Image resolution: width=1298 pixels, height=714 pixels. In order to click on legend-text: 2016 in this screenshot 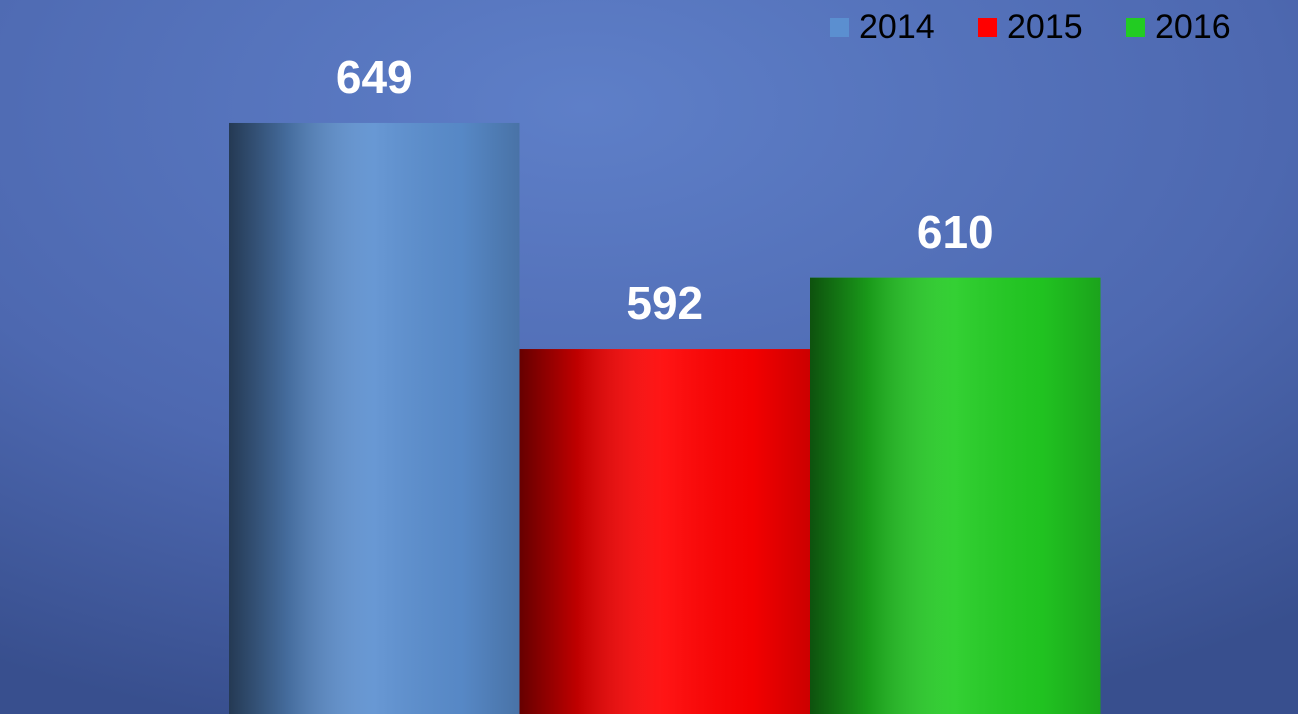, I will do `click(1193, 27)`.